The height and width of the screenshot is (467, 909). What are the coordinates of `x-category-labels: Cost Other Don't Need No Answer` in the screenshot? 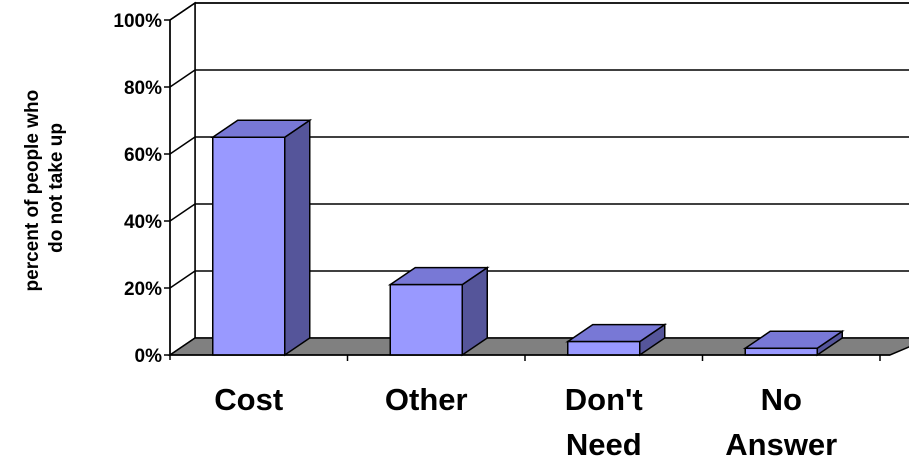 It's located at (525, 422).